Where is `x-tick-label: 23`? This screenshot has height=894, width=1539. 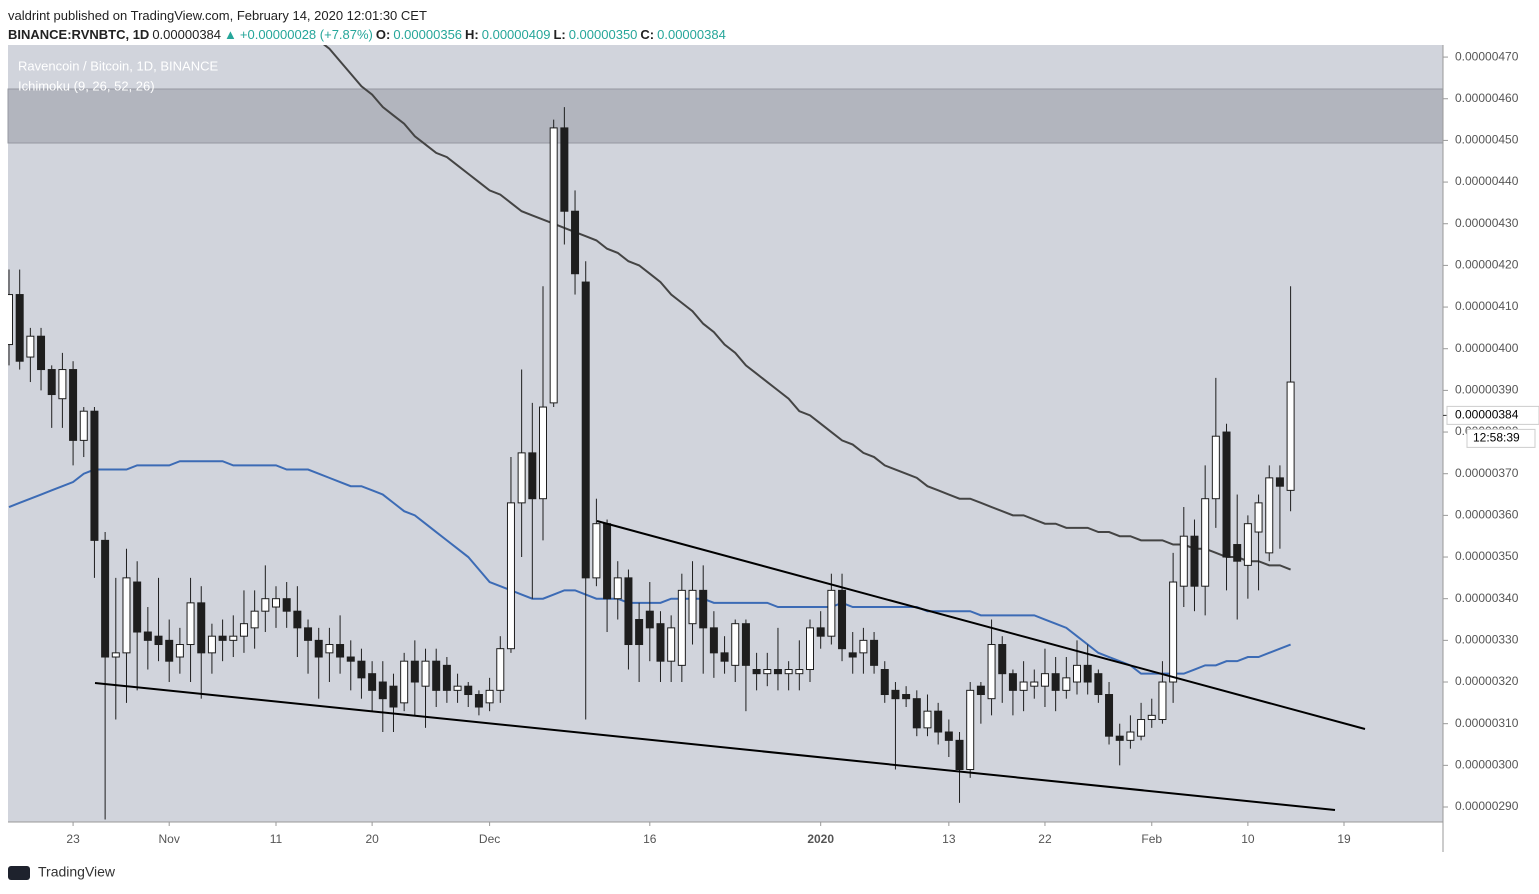 x-tick-label: 23 is located at coordinates (73, 839).